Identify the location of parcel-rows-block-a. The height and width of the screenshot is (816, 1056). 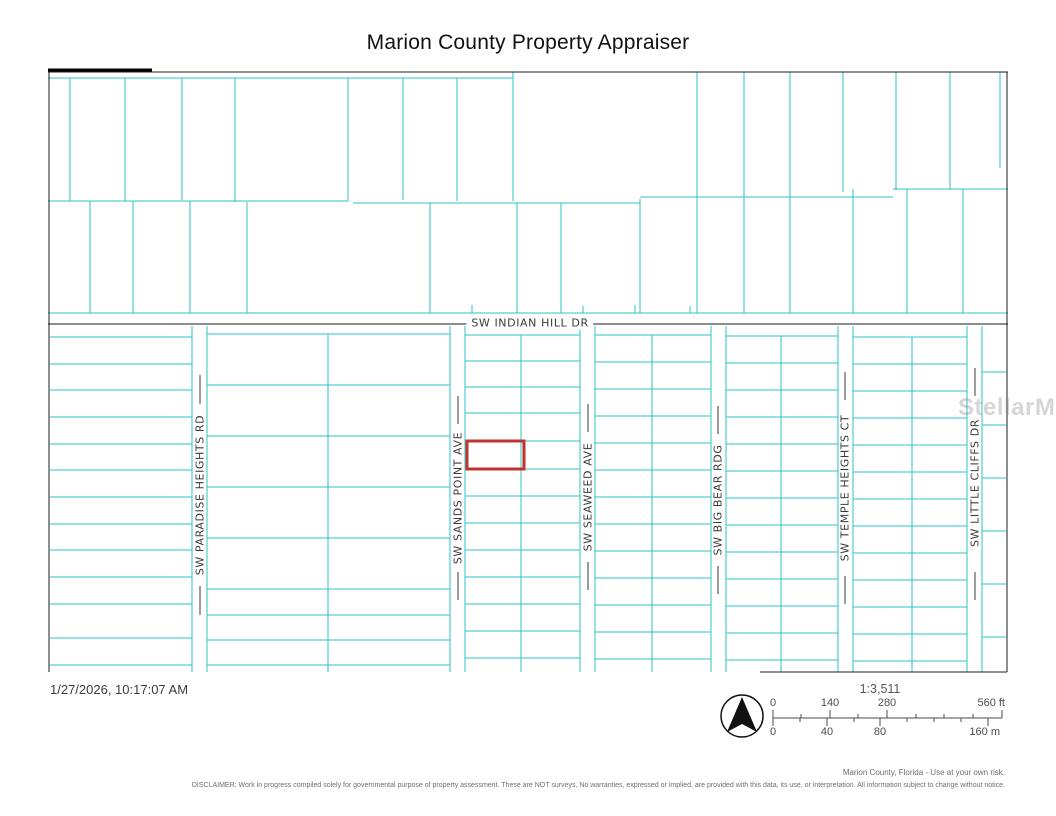
(121, 501).